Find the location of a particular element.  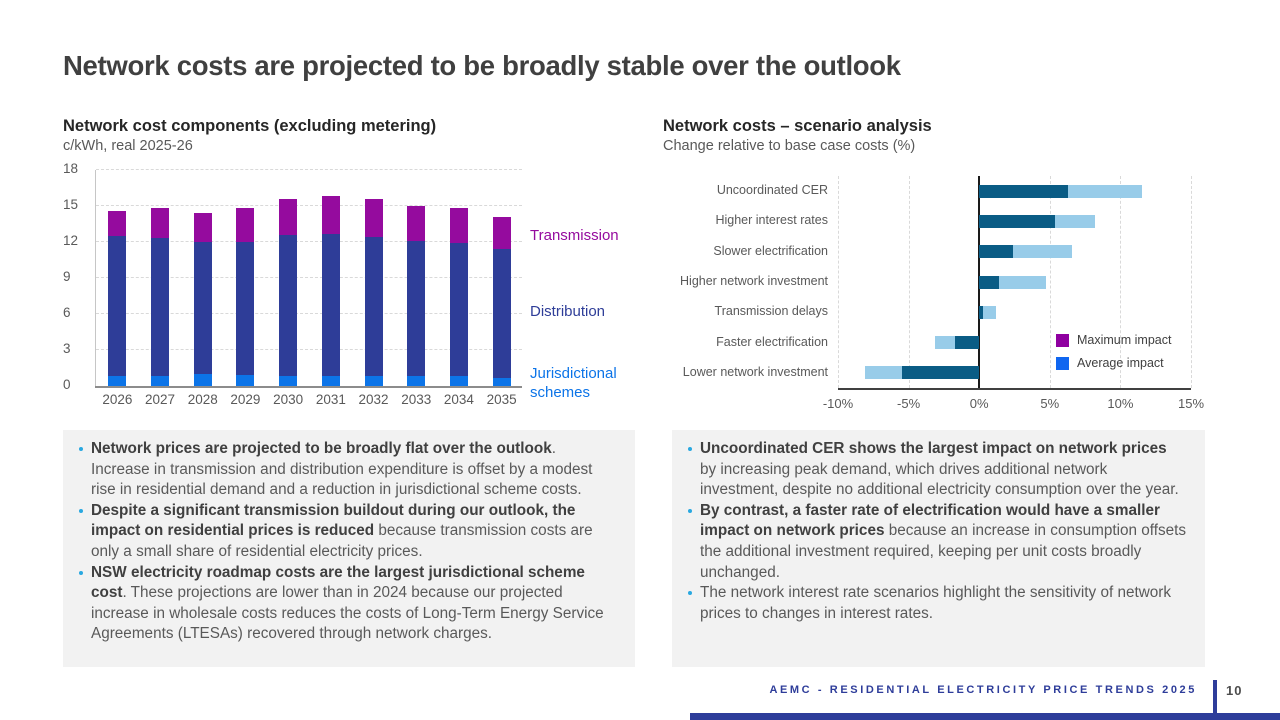

legend-label: Average impact is located at coordinates (1120, 363).